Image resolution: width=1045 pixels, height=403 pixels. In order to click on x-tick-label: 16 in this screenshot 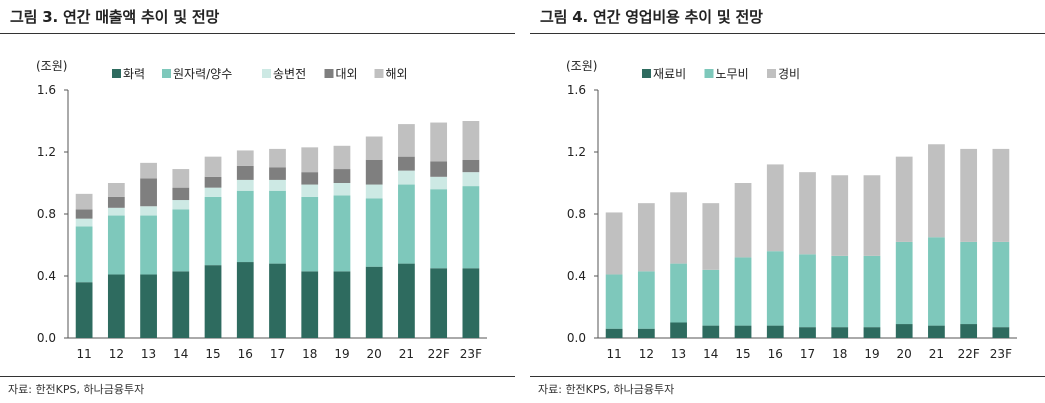, I will do `click(775, 354)`.